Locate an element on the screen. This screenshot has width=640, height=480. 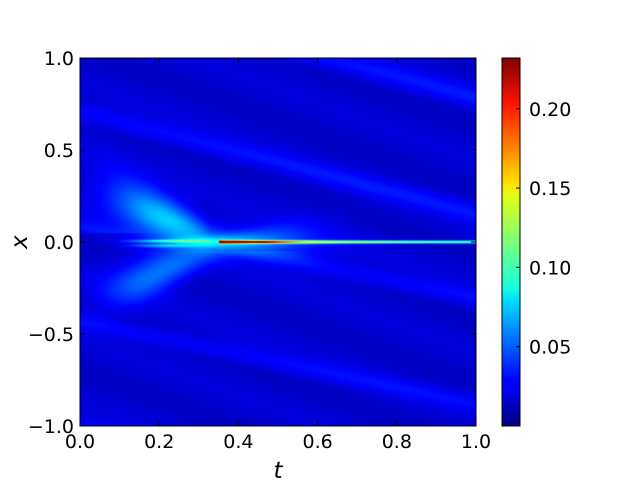
colorbar-tick-label: 0.15 is located at coordinates (550, 189).